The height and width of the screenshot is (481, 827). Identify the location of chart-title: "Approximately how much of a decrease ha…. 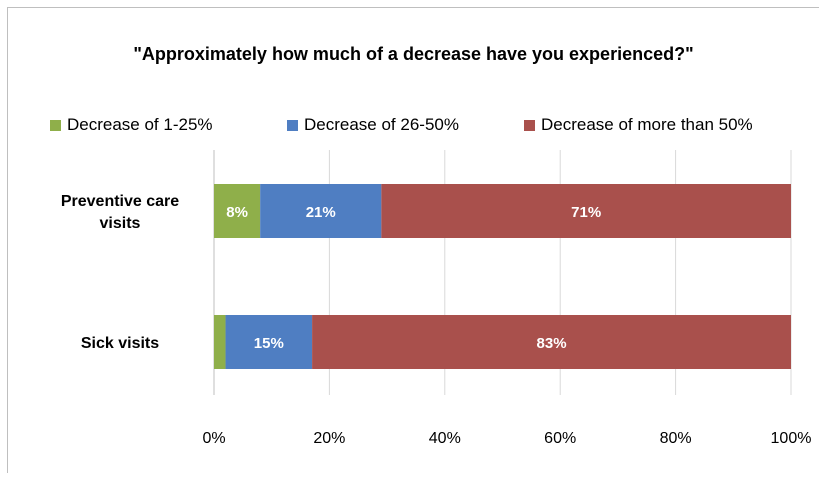
(413, 54).